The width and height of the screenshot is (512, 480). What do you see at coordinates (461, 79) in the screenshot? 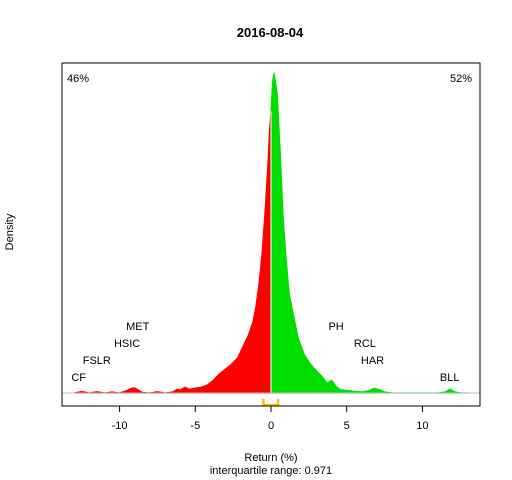
I see `positive-share-label: 52%` at bounding box center [461, 79].